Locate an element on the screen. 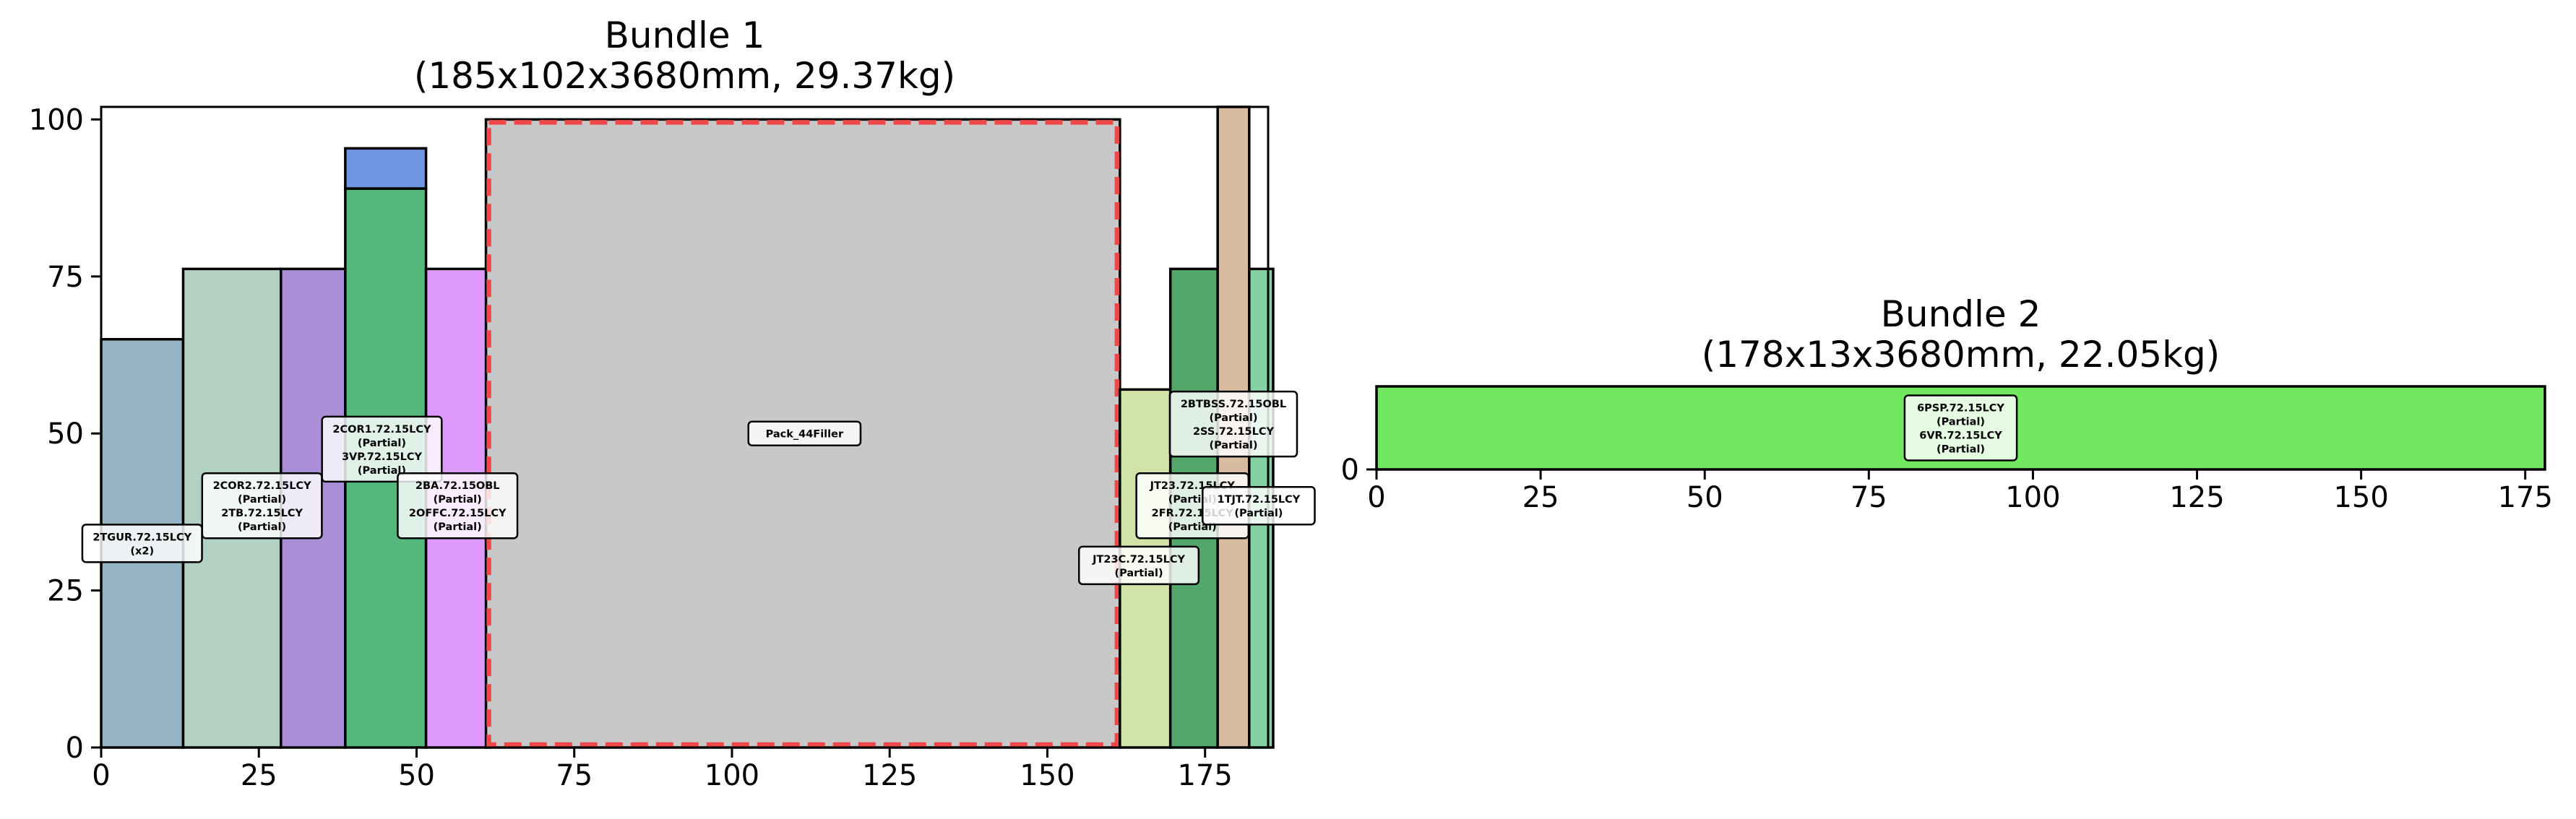 The image size is (2576, 819). annotation-text: 2TGUR.72.15LCY is located at coordinates (141, 537).